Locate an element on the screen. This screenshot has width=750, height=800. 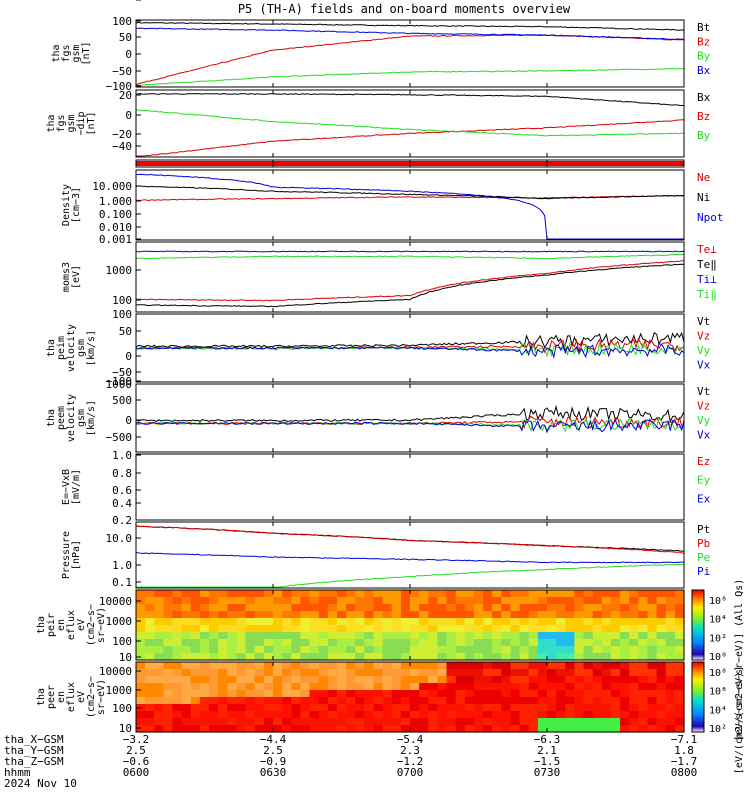
series-pressure-Pi is located at coordinates (409, 558).